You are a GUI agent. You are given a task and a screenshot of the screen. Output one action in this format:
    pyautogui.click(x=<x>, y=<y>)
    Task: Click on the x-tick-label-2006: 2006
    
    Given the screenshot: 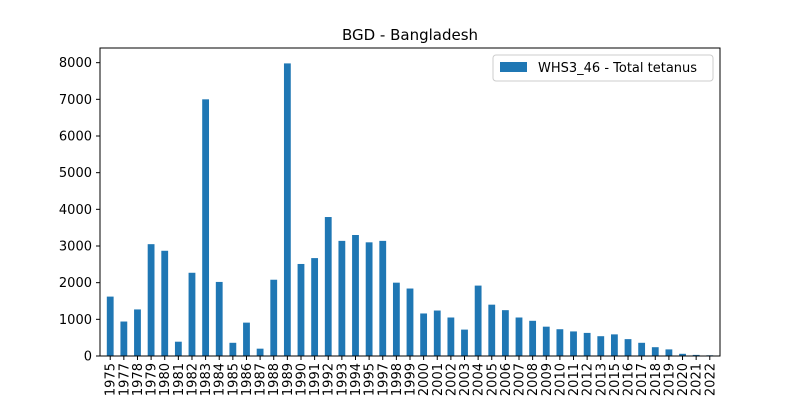 What is the action you would take?
    pyautogui.click(x=506, y=379)
    